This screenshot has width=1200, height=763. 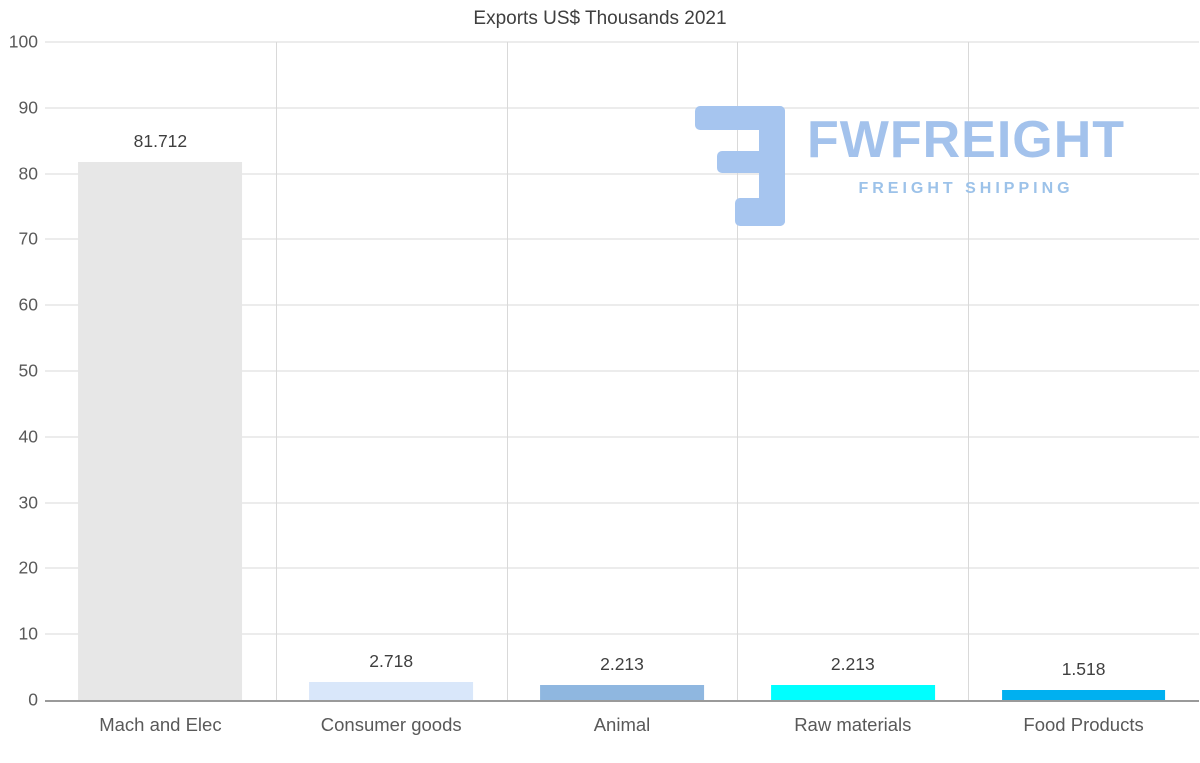 I want to click on bar-raw-materials, so click(x=852, y=692).